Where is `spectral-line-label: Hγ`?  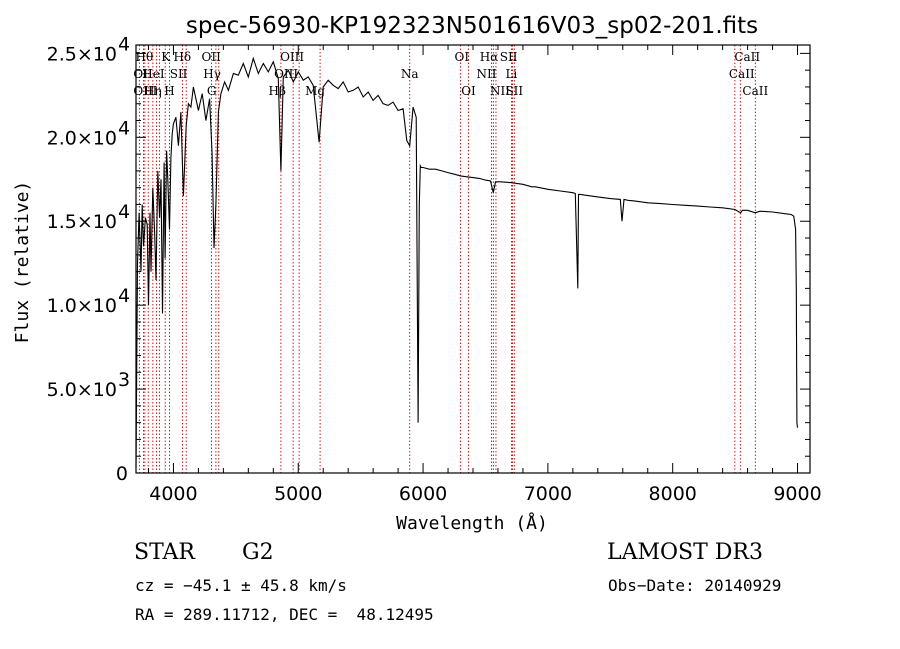 spectral-line-label: Hγ is located at coordinates (212, 74).